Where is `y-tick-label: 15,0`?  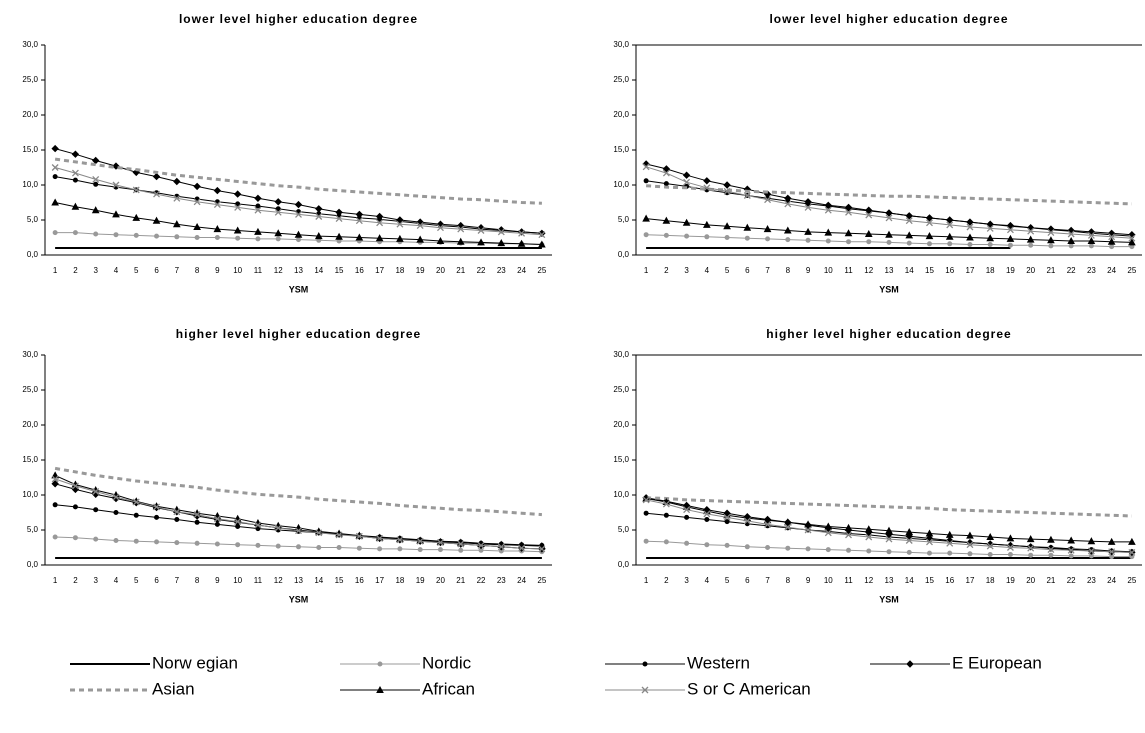 y-tick-label: 15,0 is located at coordinates (30, 149).